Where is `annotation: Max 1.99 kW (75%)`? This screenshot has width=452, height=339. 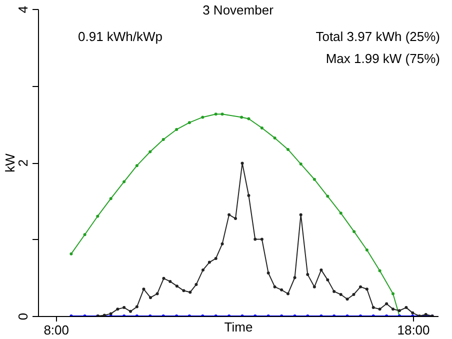
annotation: Max 1.99 kW (75%) is located at coordinates (383, 58).